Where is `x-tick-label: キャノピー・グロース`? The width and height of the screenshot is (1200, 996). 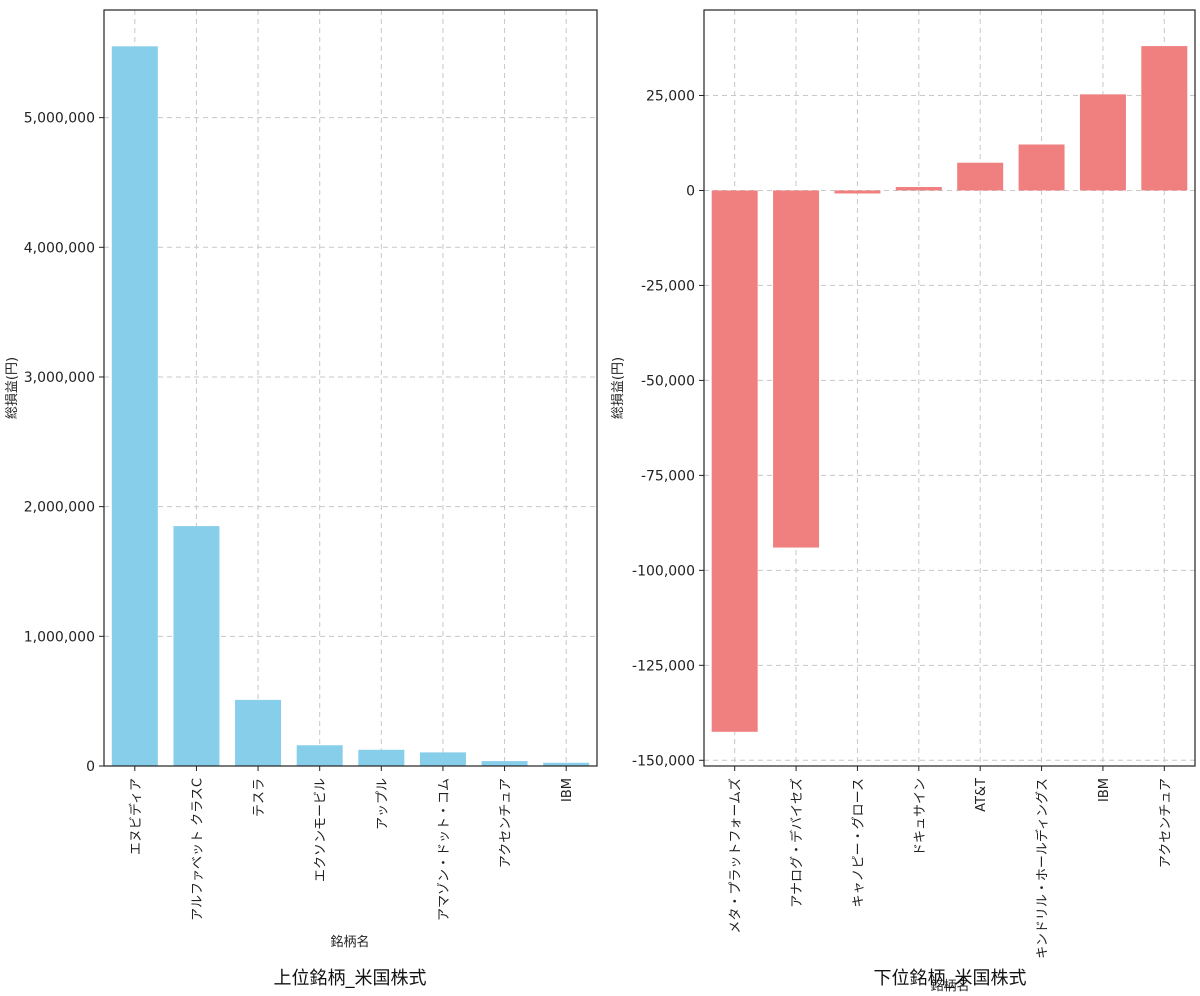
x-tick-label: キャノピー・グロース is located at coordinates (858, 842).